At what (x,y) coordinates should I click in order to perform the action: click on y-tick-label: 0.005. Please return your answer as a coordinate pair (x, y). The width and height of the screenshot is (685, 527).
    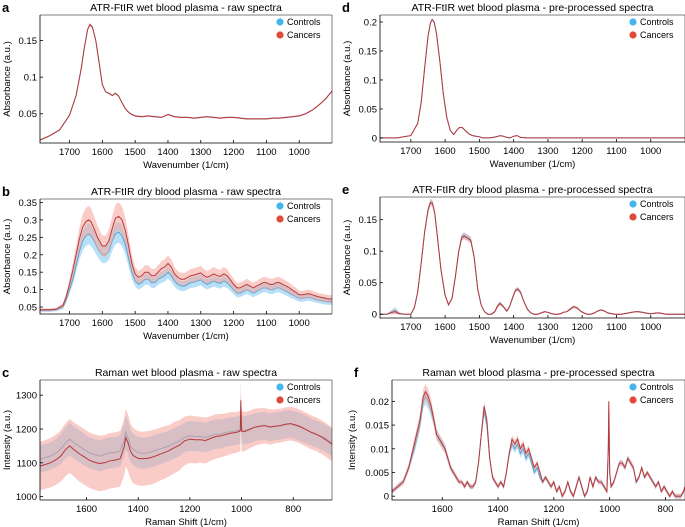
    Looking at the image, I should click on (377, 473).